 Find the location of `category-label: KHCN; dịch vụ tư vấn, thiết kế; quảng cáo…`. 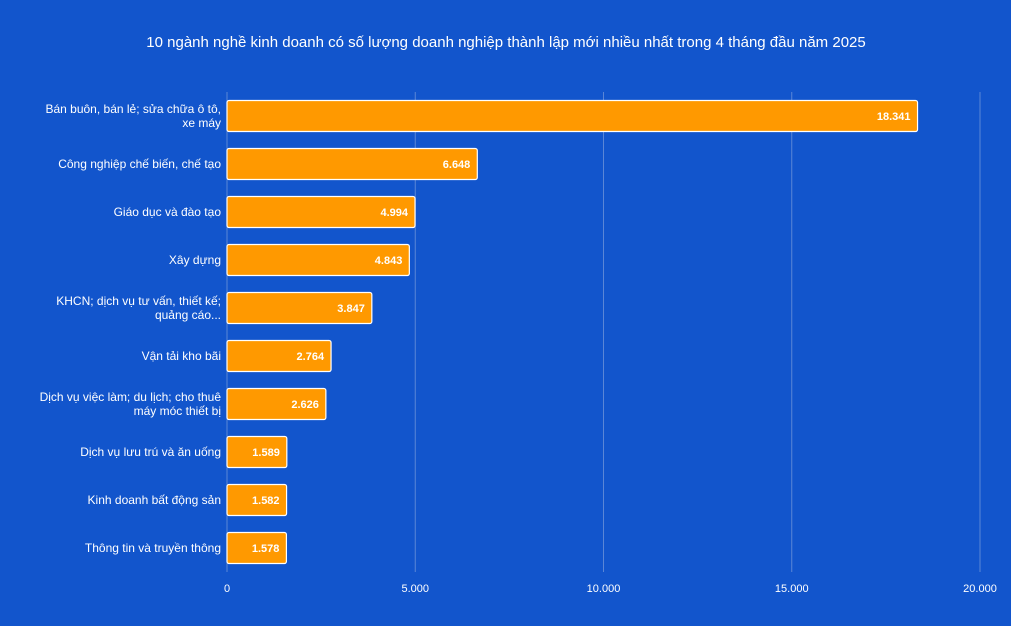

category-label: KHCN; dịch vụ tư vấn, thiết kế; quảng cáo… is located at coordinates (138, 308).